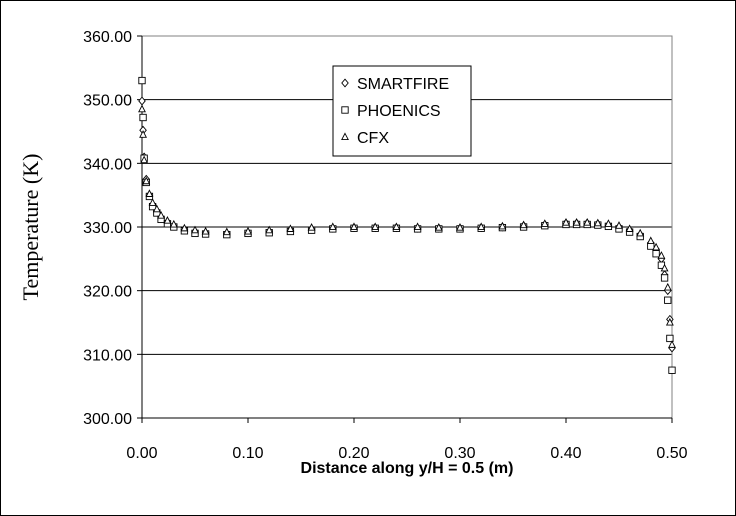 The width and height of the screenshot is (736, 516). I want to click on y-axis-label: Temperature (K), so click(30, 227).